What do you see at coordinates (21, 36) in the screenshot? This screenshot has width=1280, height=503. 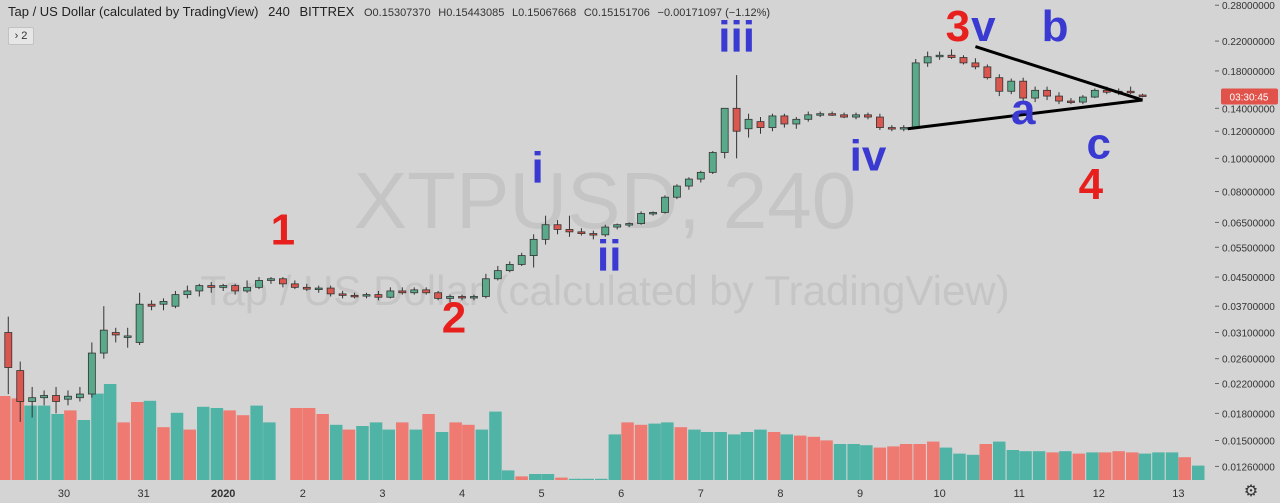 I see `indicators-collapse-button: › 2` at bounding box center [21, 36].